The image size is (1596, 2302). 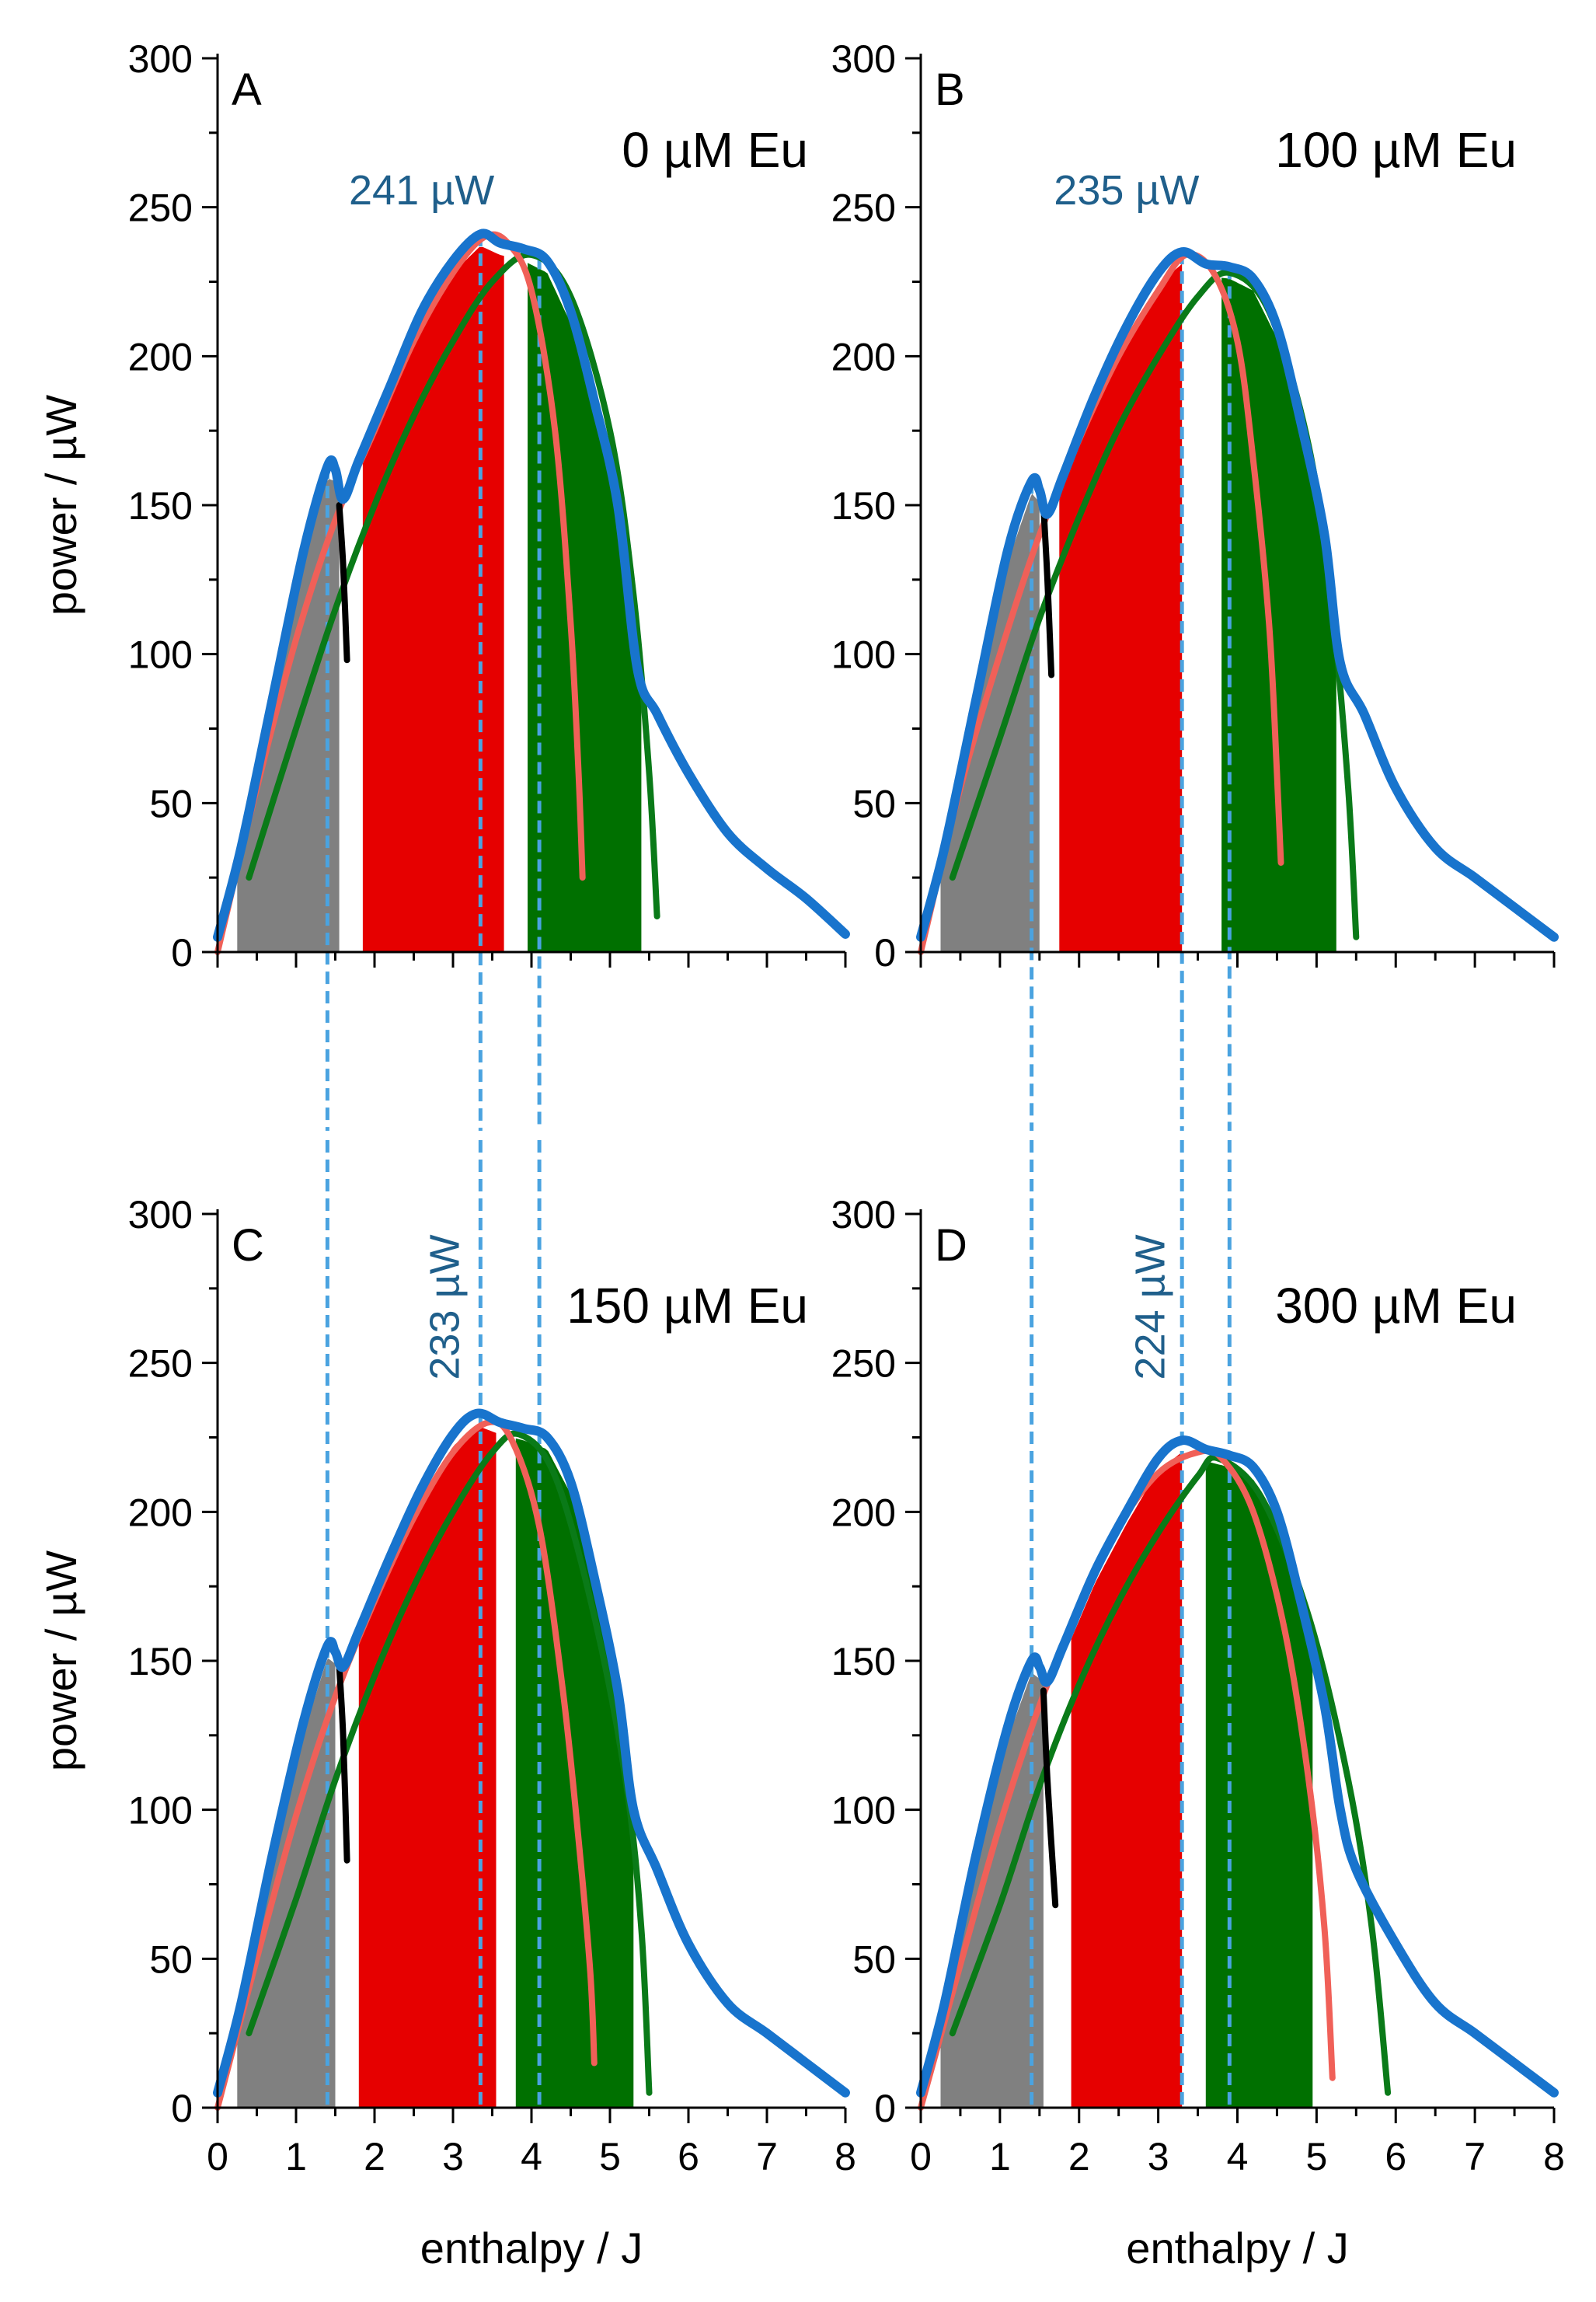 I want to click on panel-a-red-area, so click(x=433, y=599).